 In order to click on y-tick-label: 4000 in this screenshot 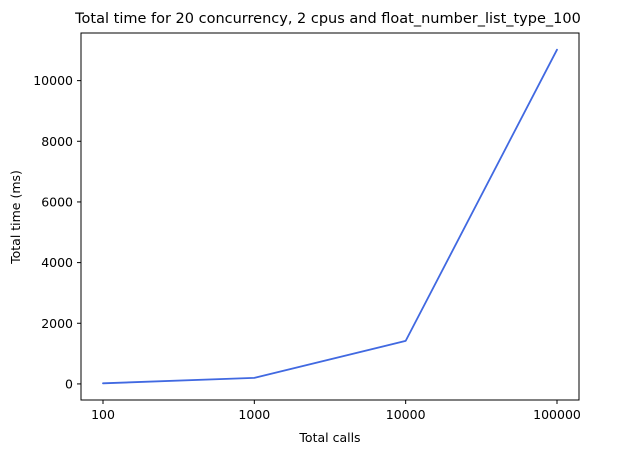, I will do `click(57, 262)`.